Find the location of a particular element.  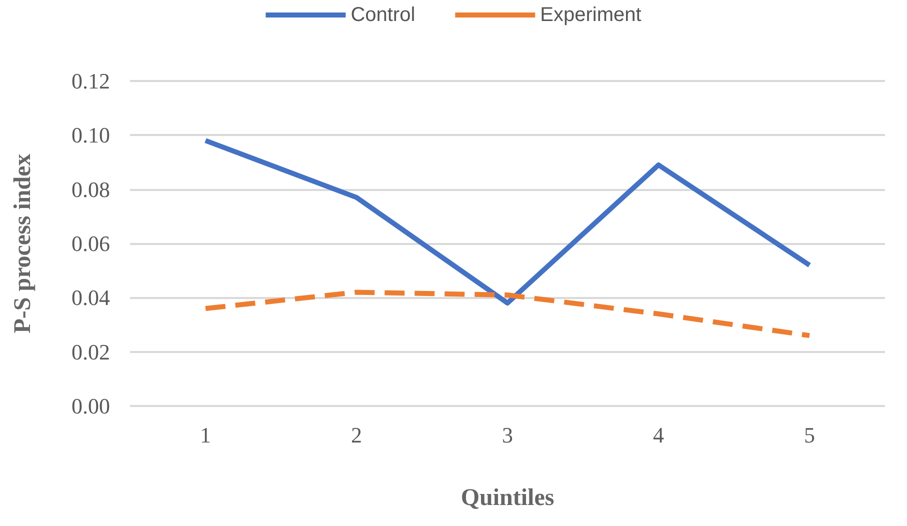

legend-label: Experiment is located at coordinates (591, 15).